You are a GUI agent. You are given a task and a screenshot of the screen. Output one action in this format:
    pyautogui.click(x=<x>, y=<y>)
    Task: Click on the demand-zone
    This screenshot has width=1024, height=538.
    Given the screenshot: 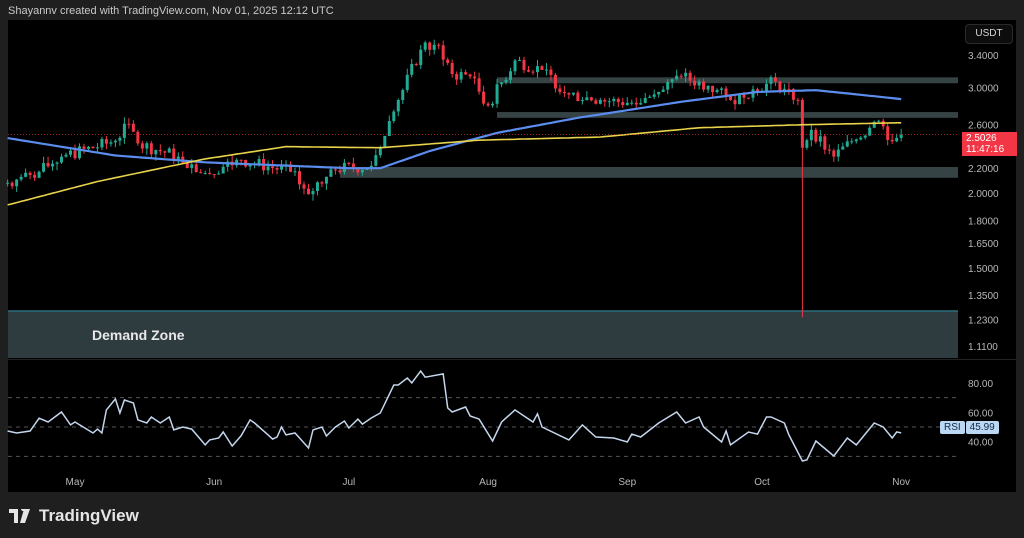 What is the action you would take?
    pyautogui.click(x=483, y=335)
    